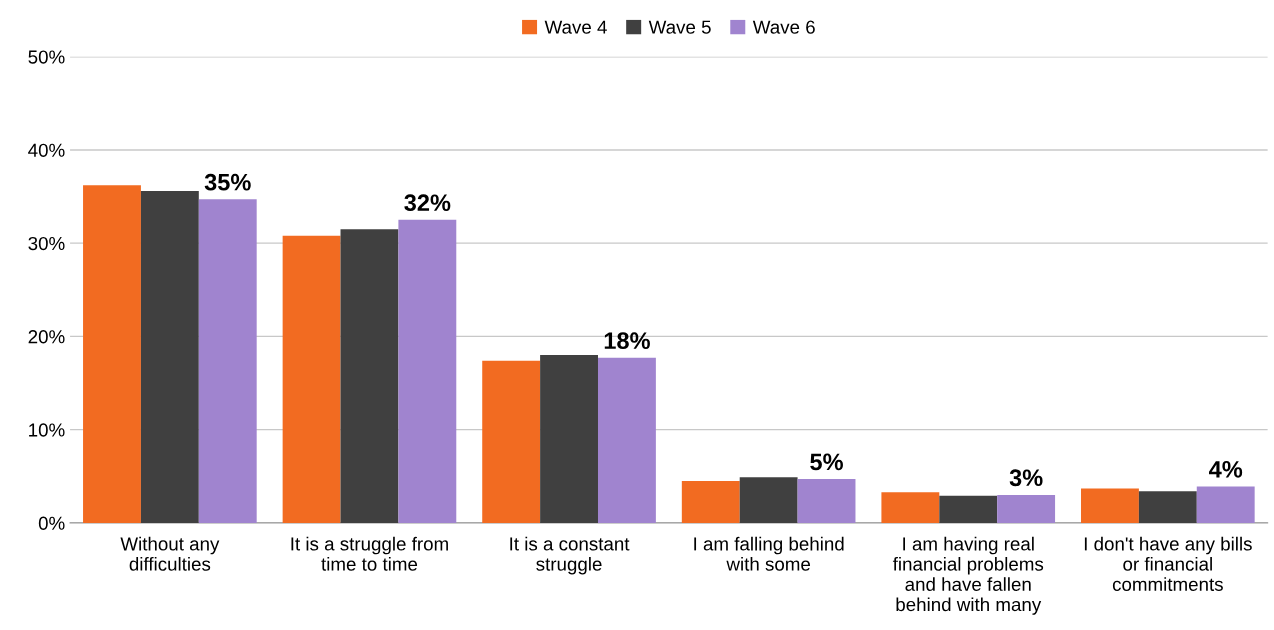  I want to click on y-tick-label: 30%, so click(46, 243).